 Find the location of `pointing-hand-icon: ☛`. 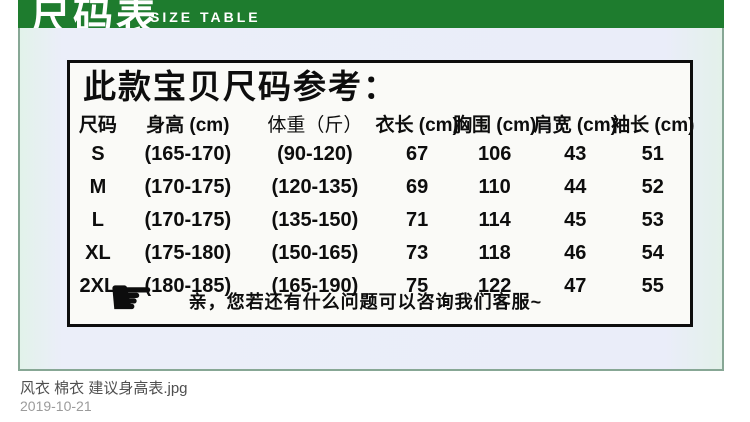

pointing-hand-icon: ☛ is located at coordinates (131, 301).